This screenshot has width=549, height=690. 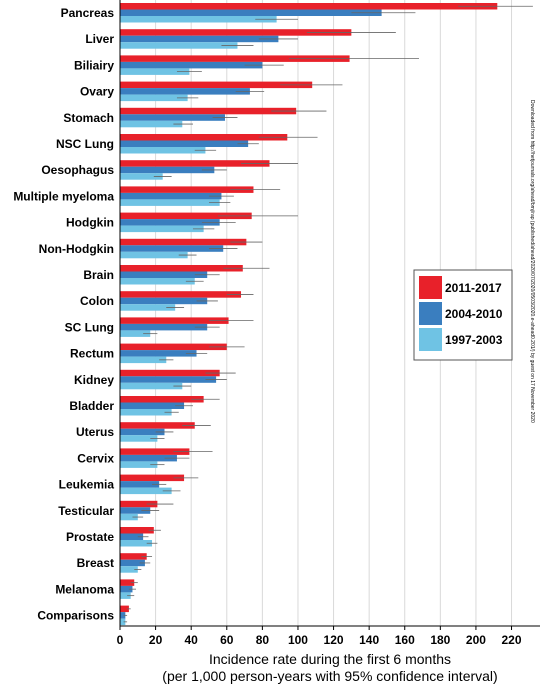 I want to click on x-tick-label: 200, so click(x=476, y=640).